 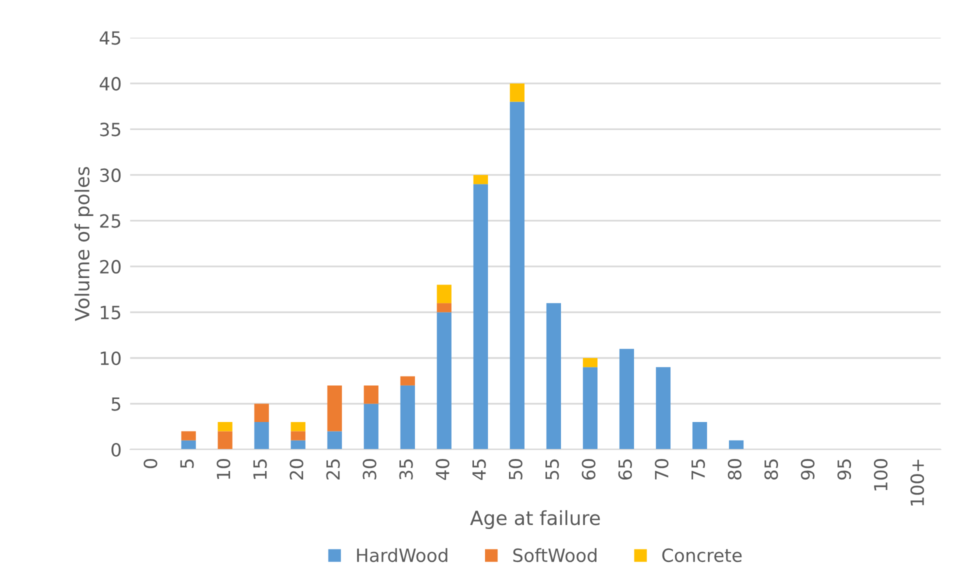 I want to click on legend-label: Concrete, so click(x=702, y=555).